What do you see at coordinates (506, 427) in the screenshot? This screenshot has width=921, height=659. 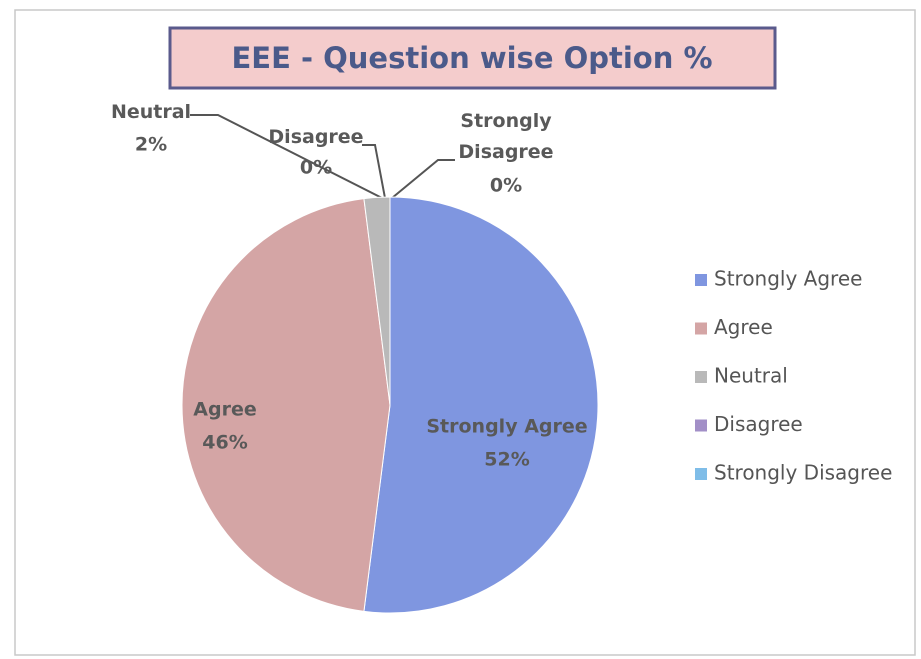 I see `data-label-name: Strongly Agree` at bounding box center [506, 427].